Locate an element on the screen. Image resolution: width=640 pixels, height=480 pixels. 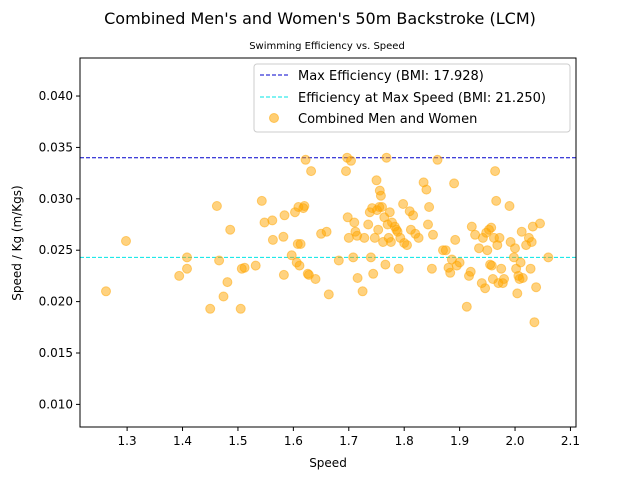
y-axis-label: Speed / Kg (m/Kgs) is located at coordinates (17, 242).